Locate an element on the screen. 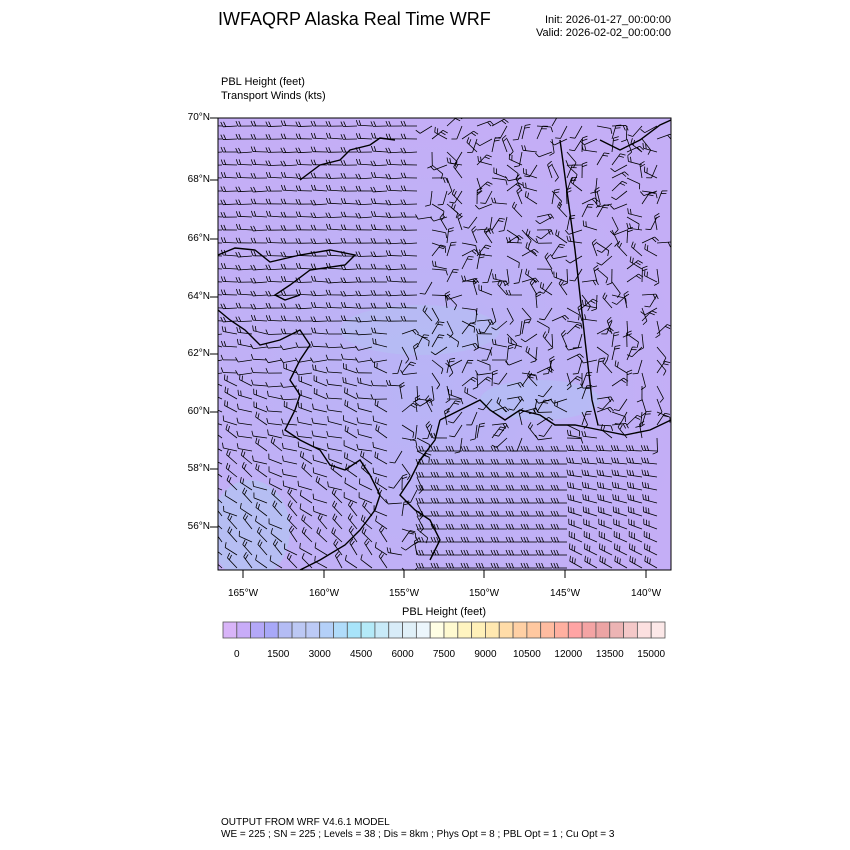 The image size is (850, 850). plot-title: IWFAQRP Alaska Real Time WRF is located at coordinates (354, 19).